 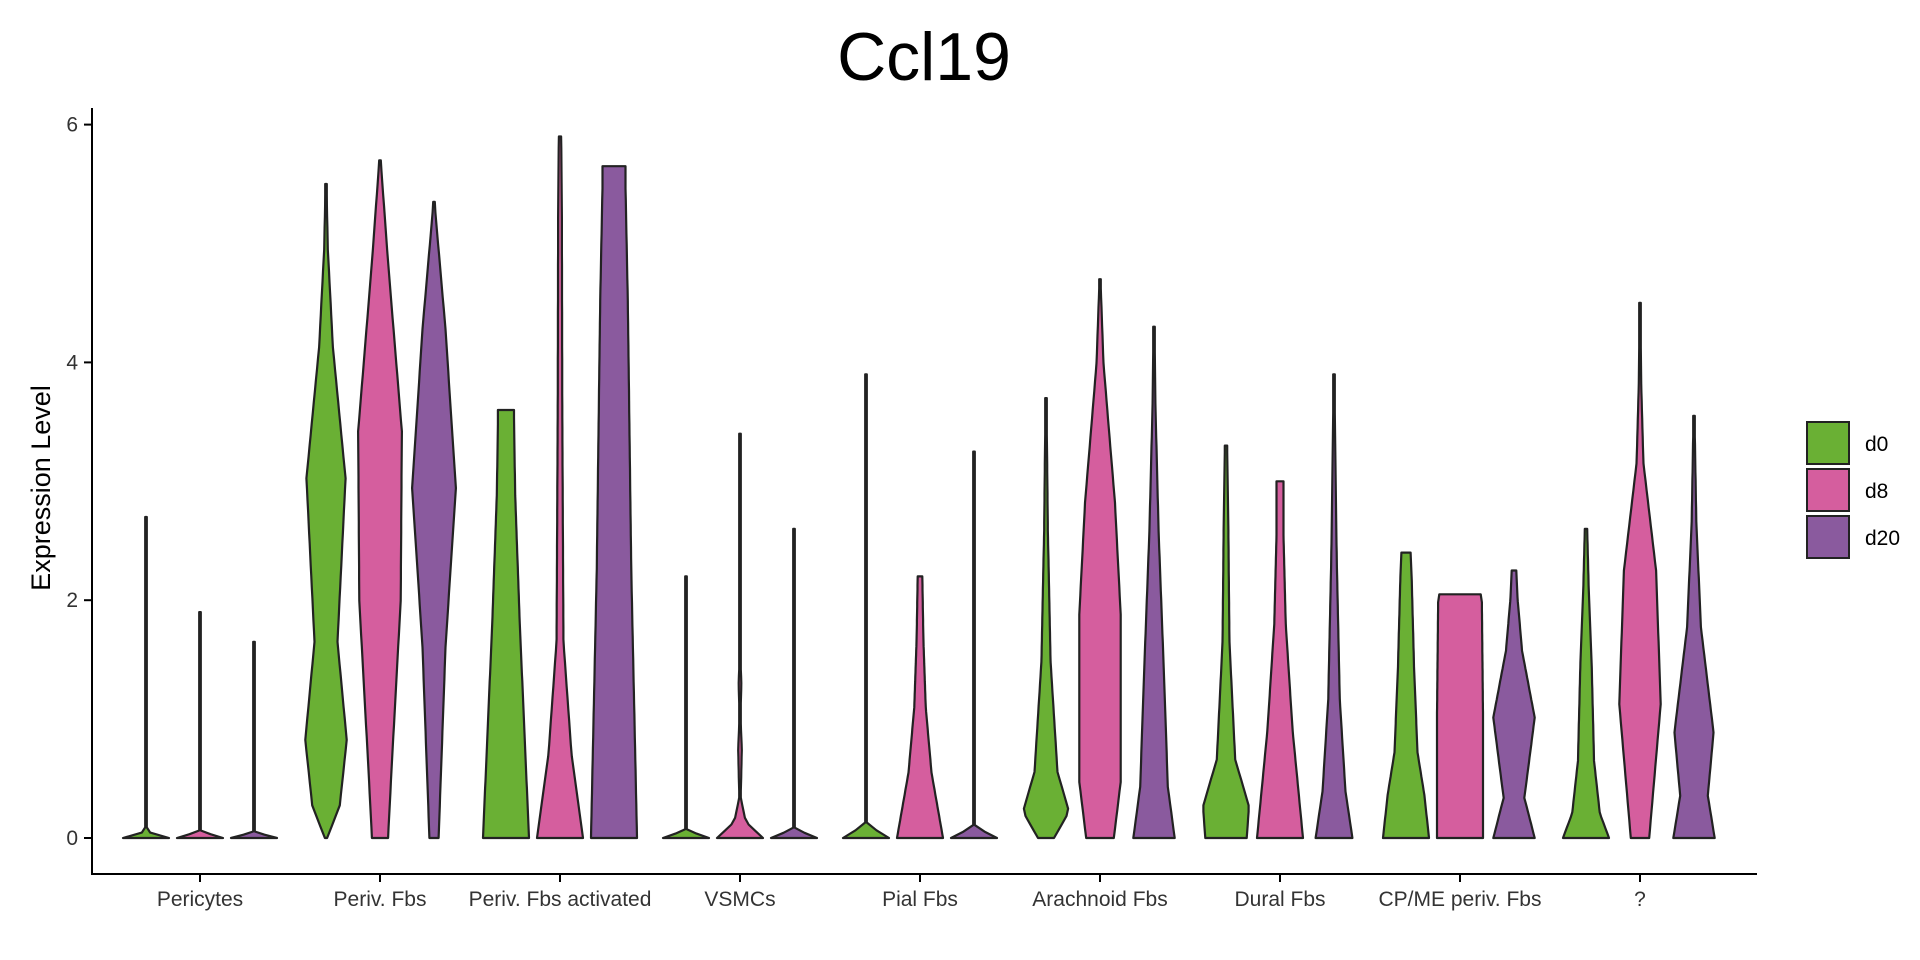 I want to click on legend: d0 d8 d20, so click(x=1853, y=490).